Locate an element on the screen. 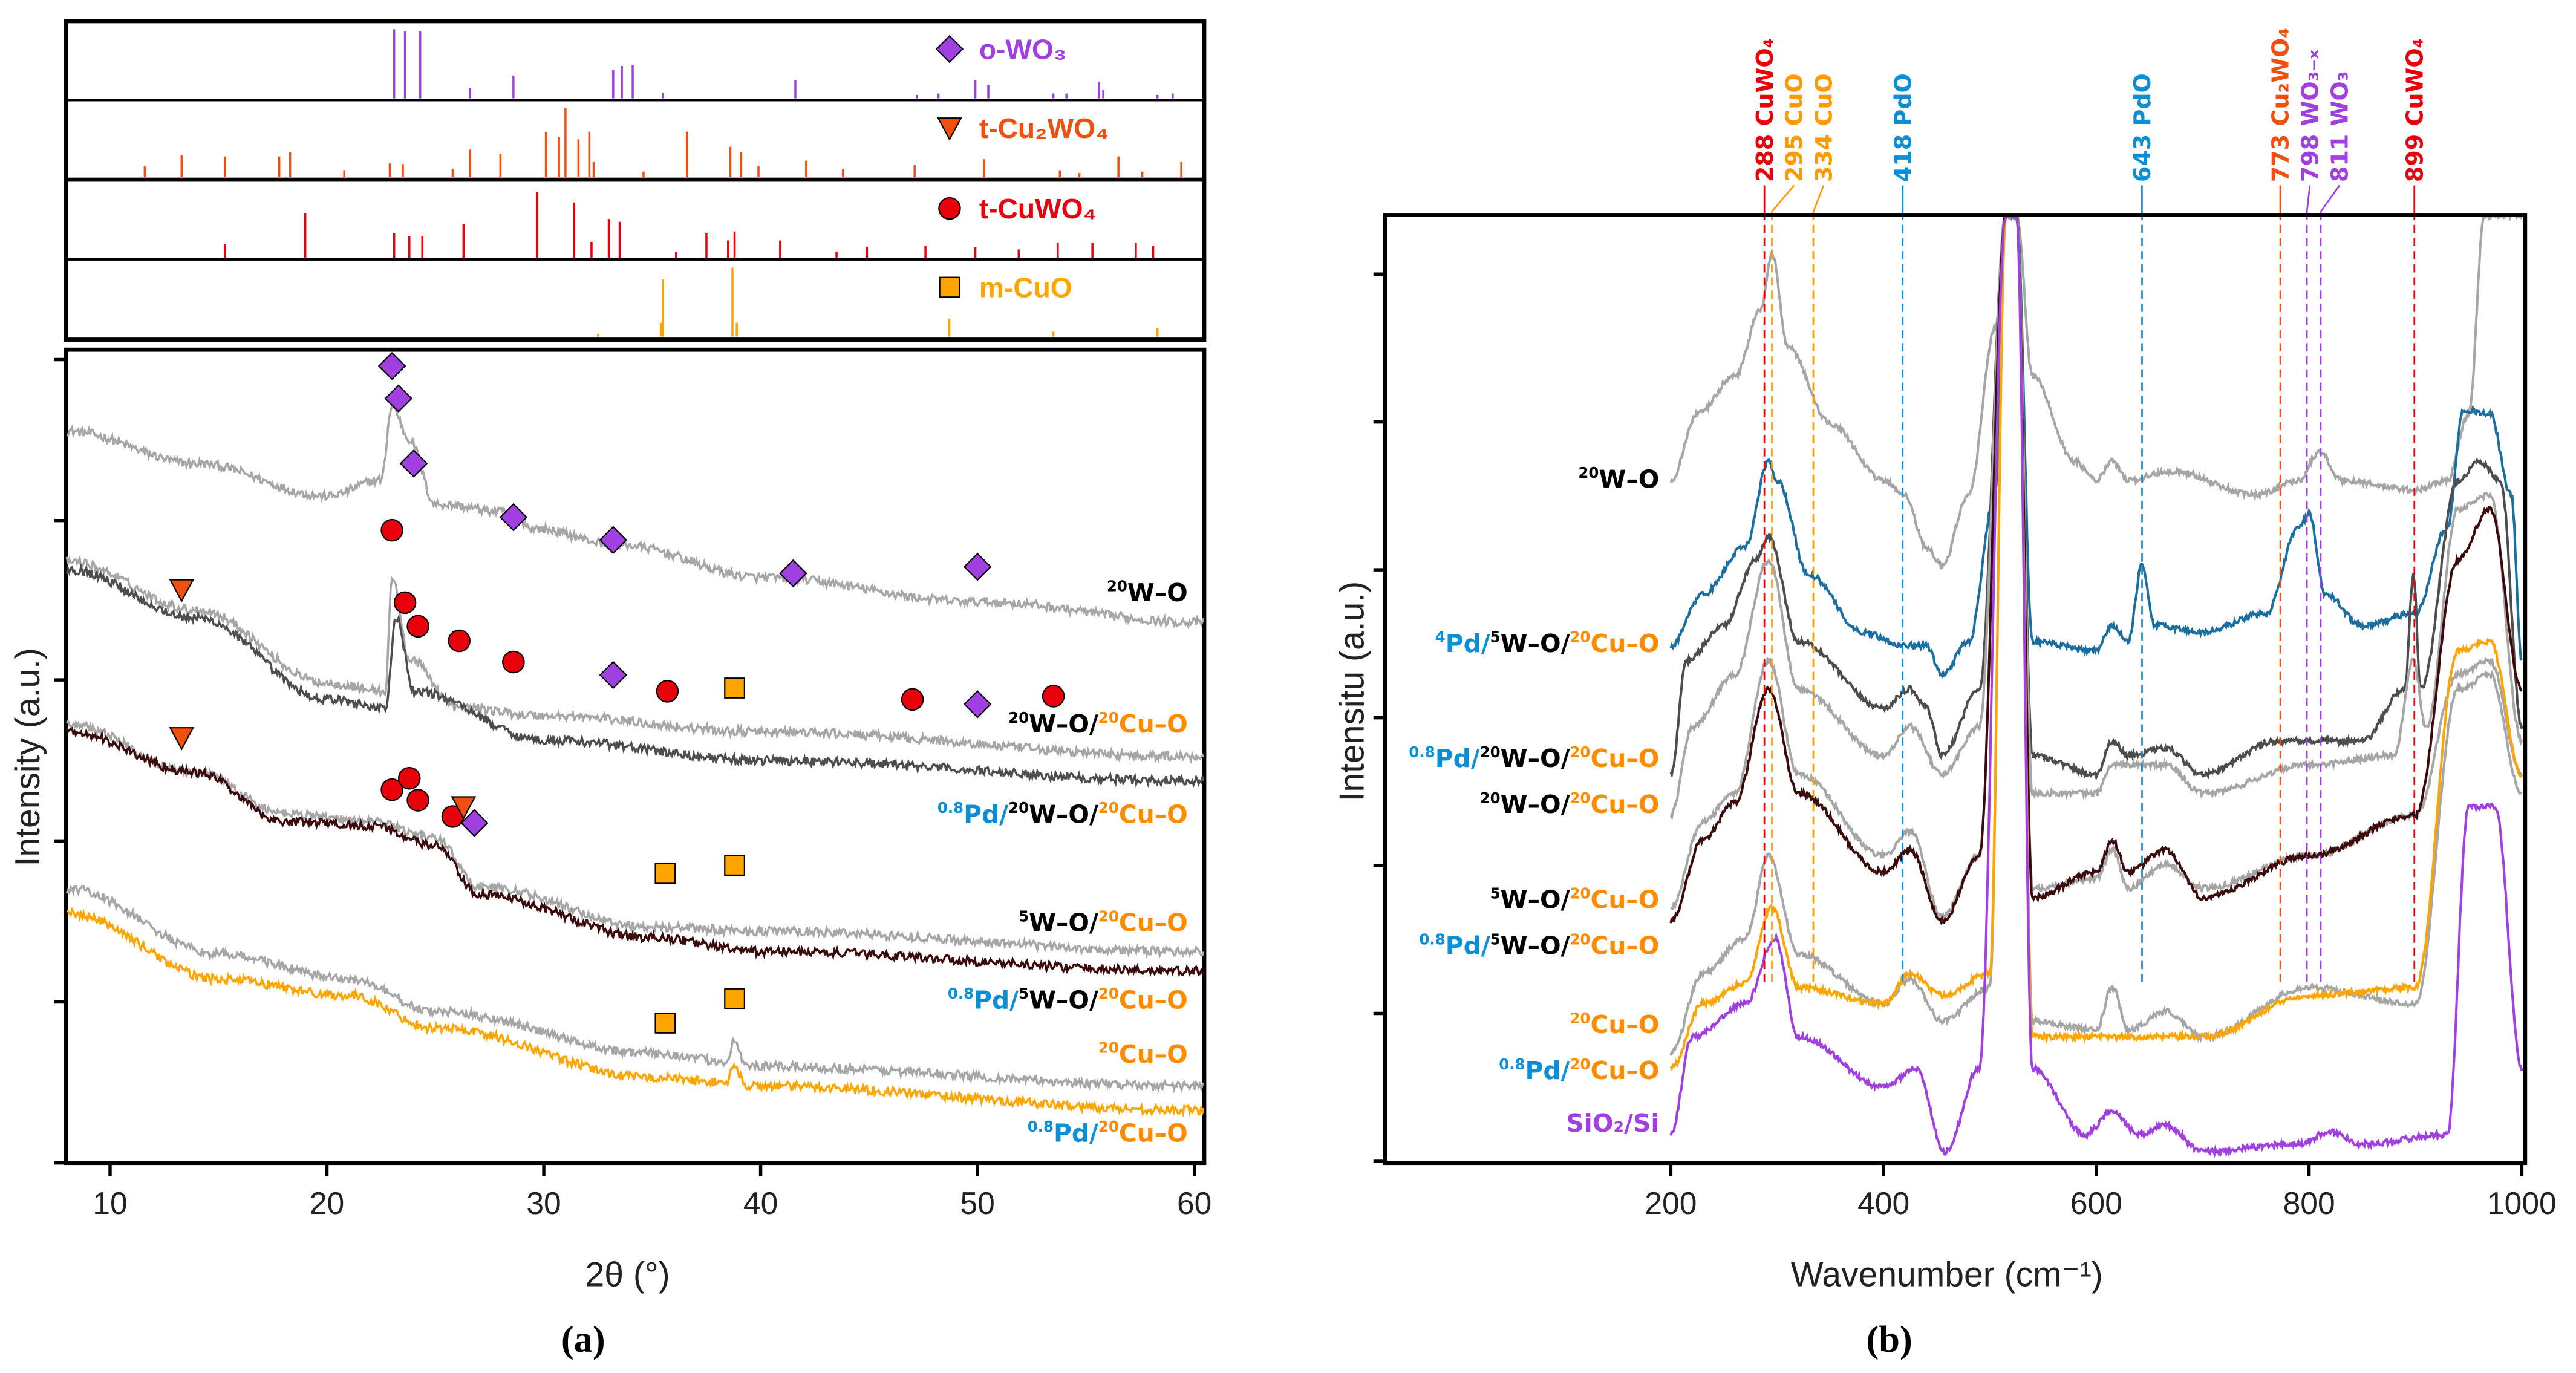  raman-series-label-2: 0.8Pd/20W–O/20Cu–O is located at coordinates (1534, 758).